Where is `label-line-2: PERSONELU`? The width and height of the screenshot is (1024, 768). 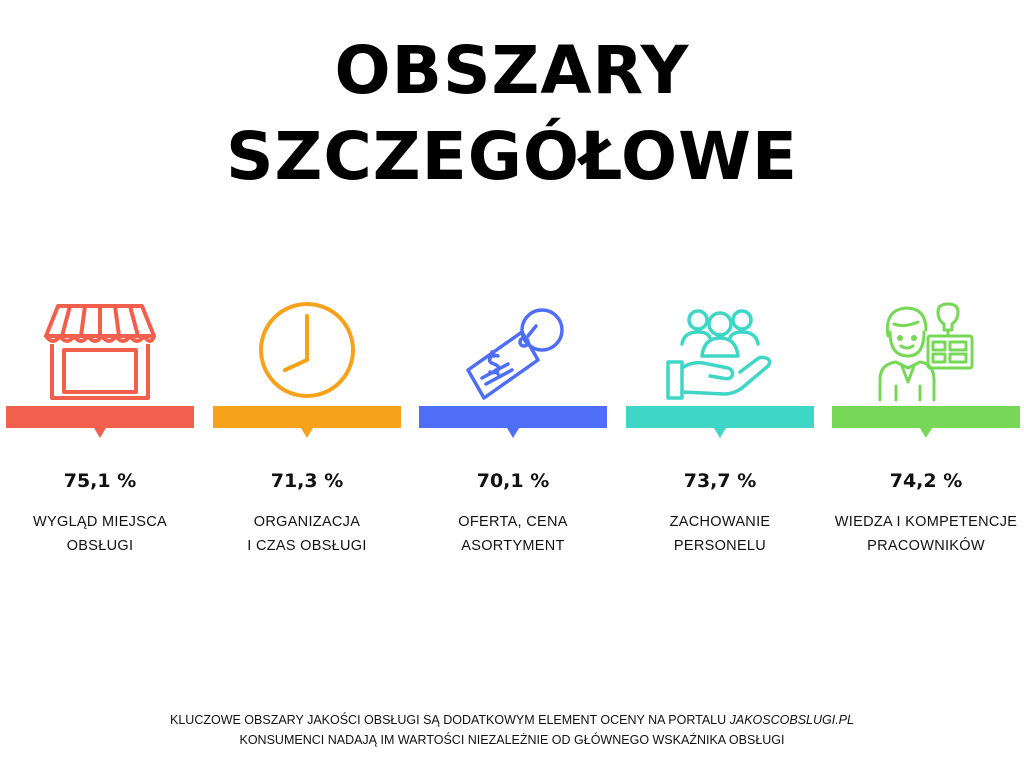 label-line-2: PERSONELU is located at coordinates (720, 546).